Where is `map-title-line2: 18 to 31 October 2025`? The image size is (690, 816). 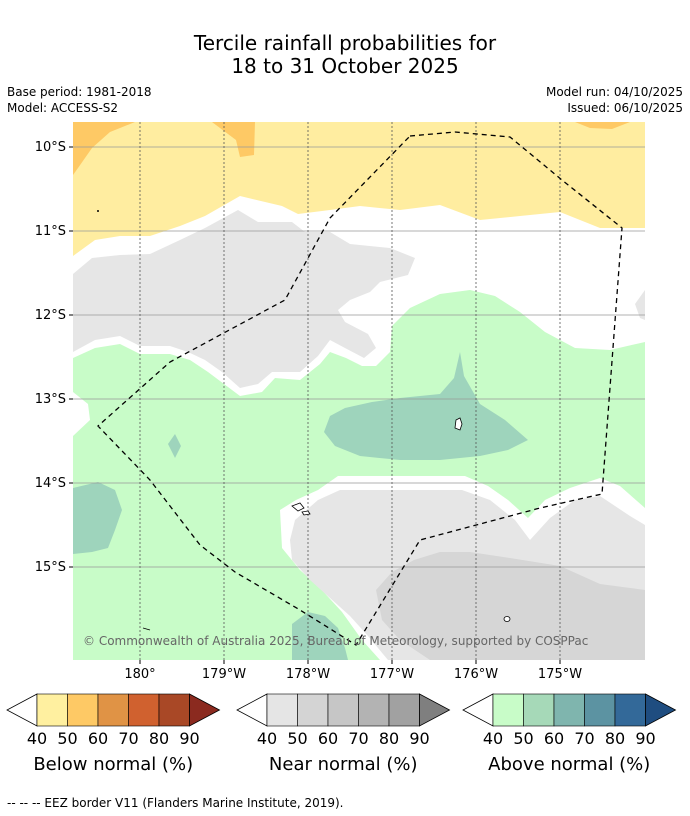 map-title-line2: 18 to 31 October 2025 is located at coordinates (345, 66).